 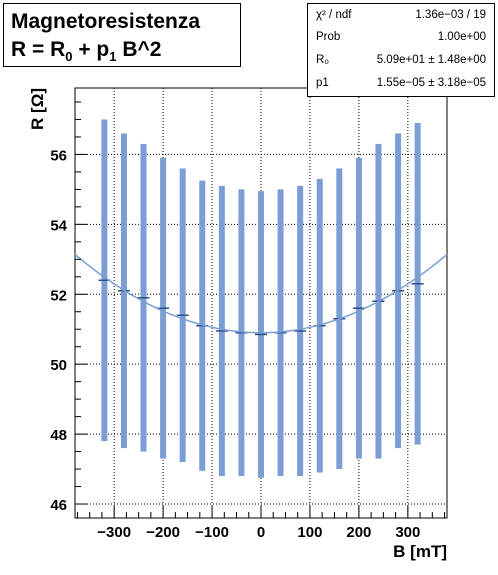 What do you see at coordinates (37, 109) in the screenshot?
I see `y-axis-label: R [Ω]` at bounding box center [37, 109].